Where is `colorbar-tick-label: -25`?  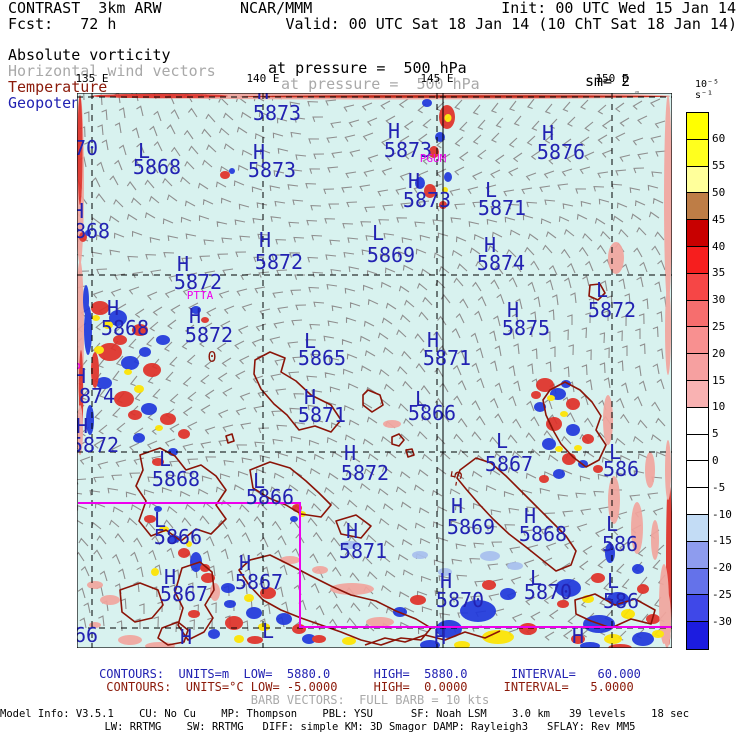
colorbar-tick-label: -25 is located at coordinates (722, 594).